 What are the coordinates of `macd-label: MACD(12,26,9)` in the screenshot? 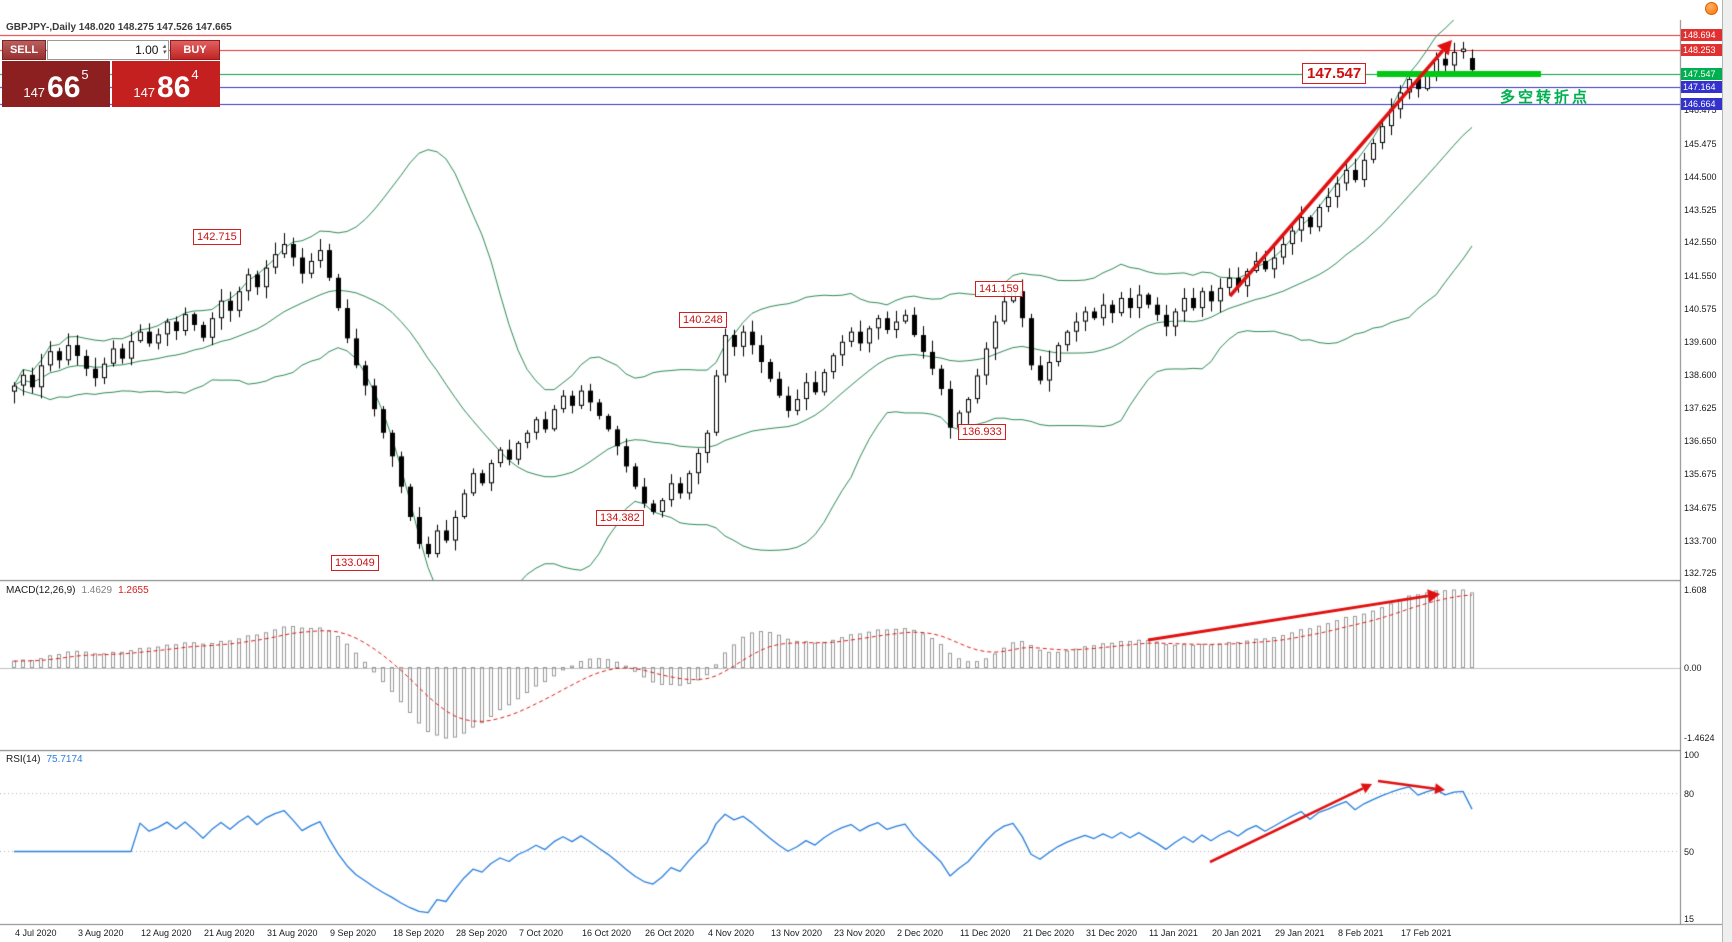 It's located at (41, 590).